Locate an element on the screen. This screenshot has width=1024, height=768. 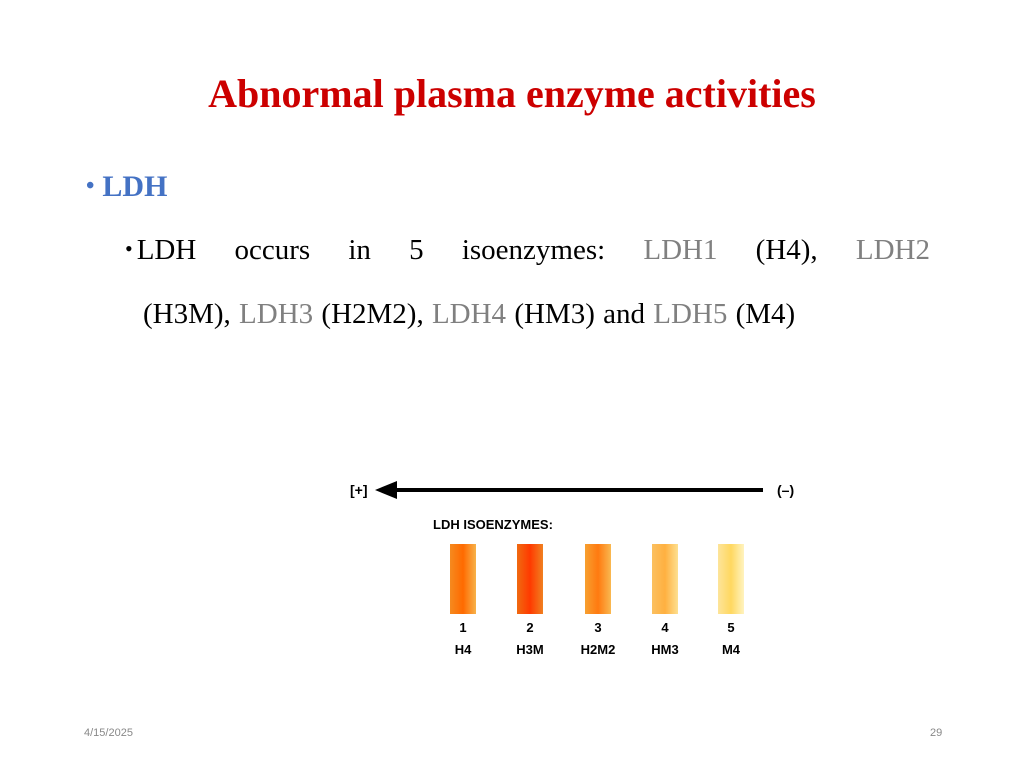
band-label-2: H3M is located at coordinates (529, 649).